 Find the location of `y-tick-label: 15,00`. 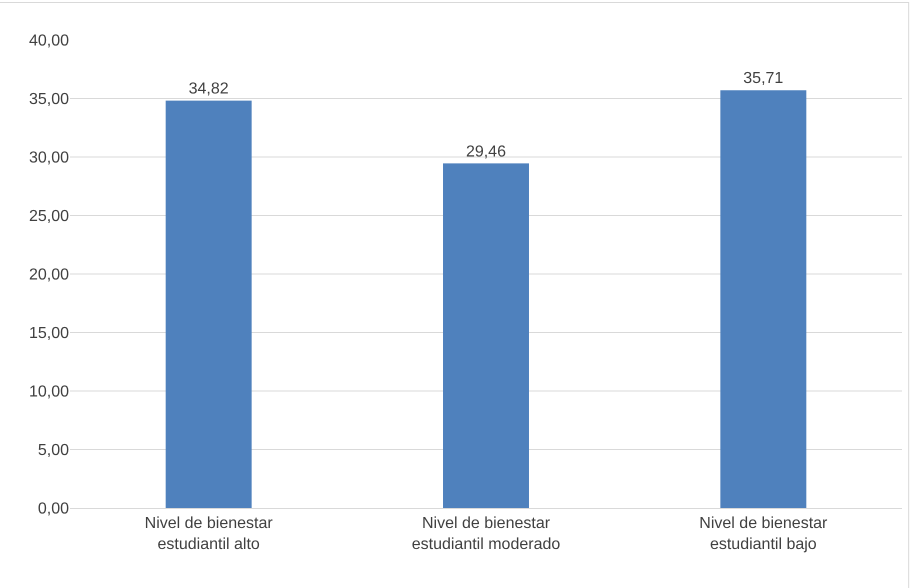

y-tick-label: 15,00 is located at coordinates (49, 333).